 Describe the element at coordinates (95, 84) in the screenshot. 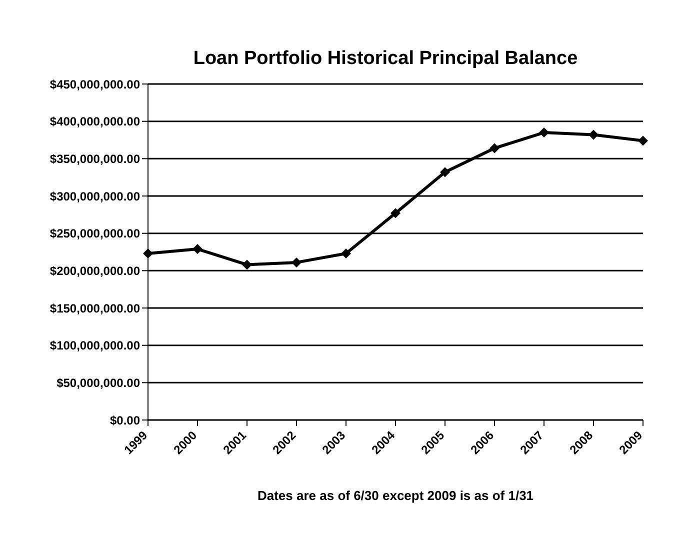

I see `y-tick-label: $450,000,000.00` at that location.